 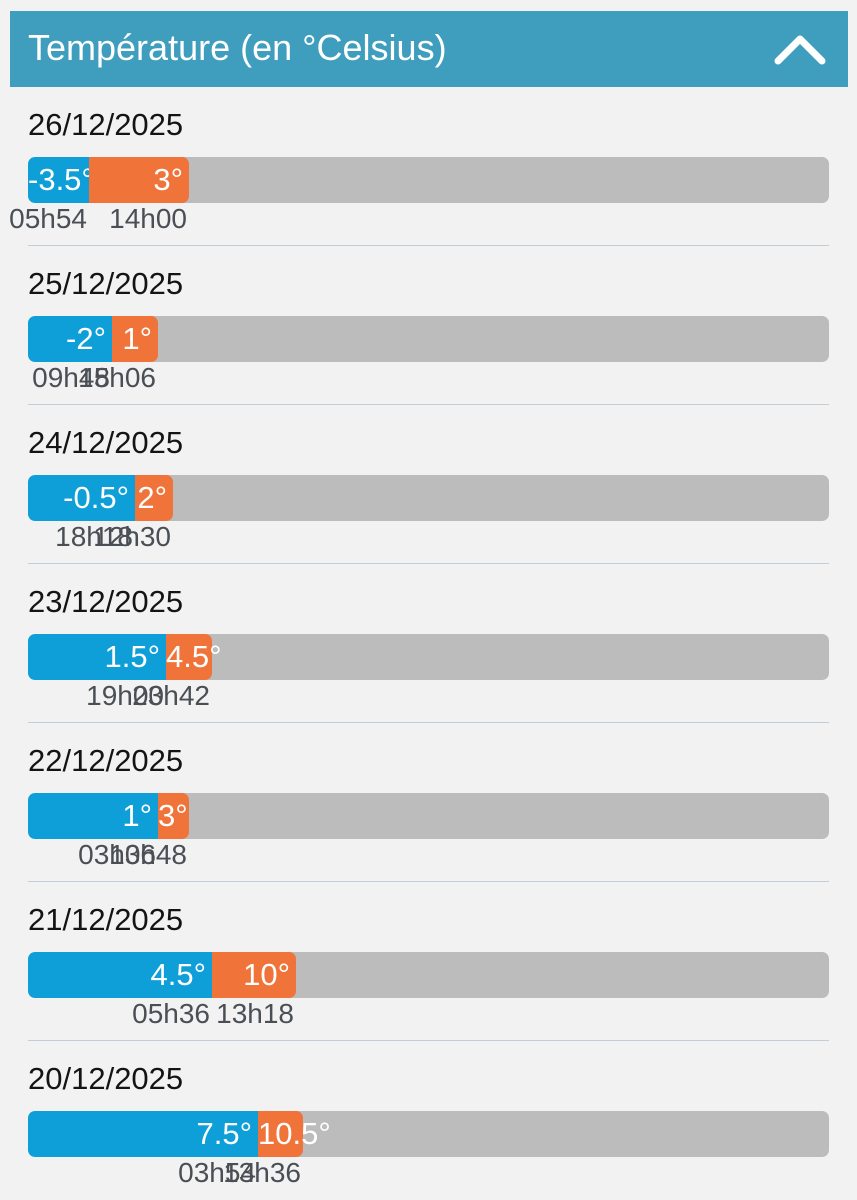 What do you see at coordinates (106, 760) in the screenshot?
I see `day-date: 22/12/2025` at bounding box center [106, 760].